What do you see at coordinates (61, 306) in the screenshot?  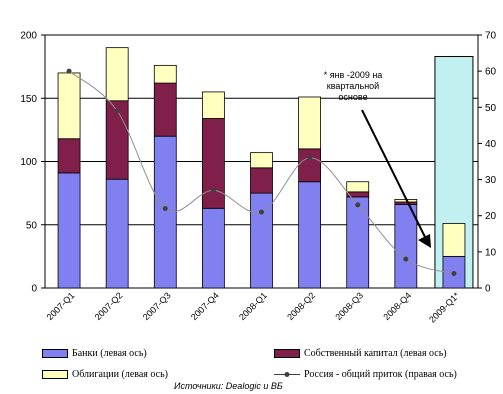 I see `x-tick-label: 2007-Q1` at bounding box center [61, 306].